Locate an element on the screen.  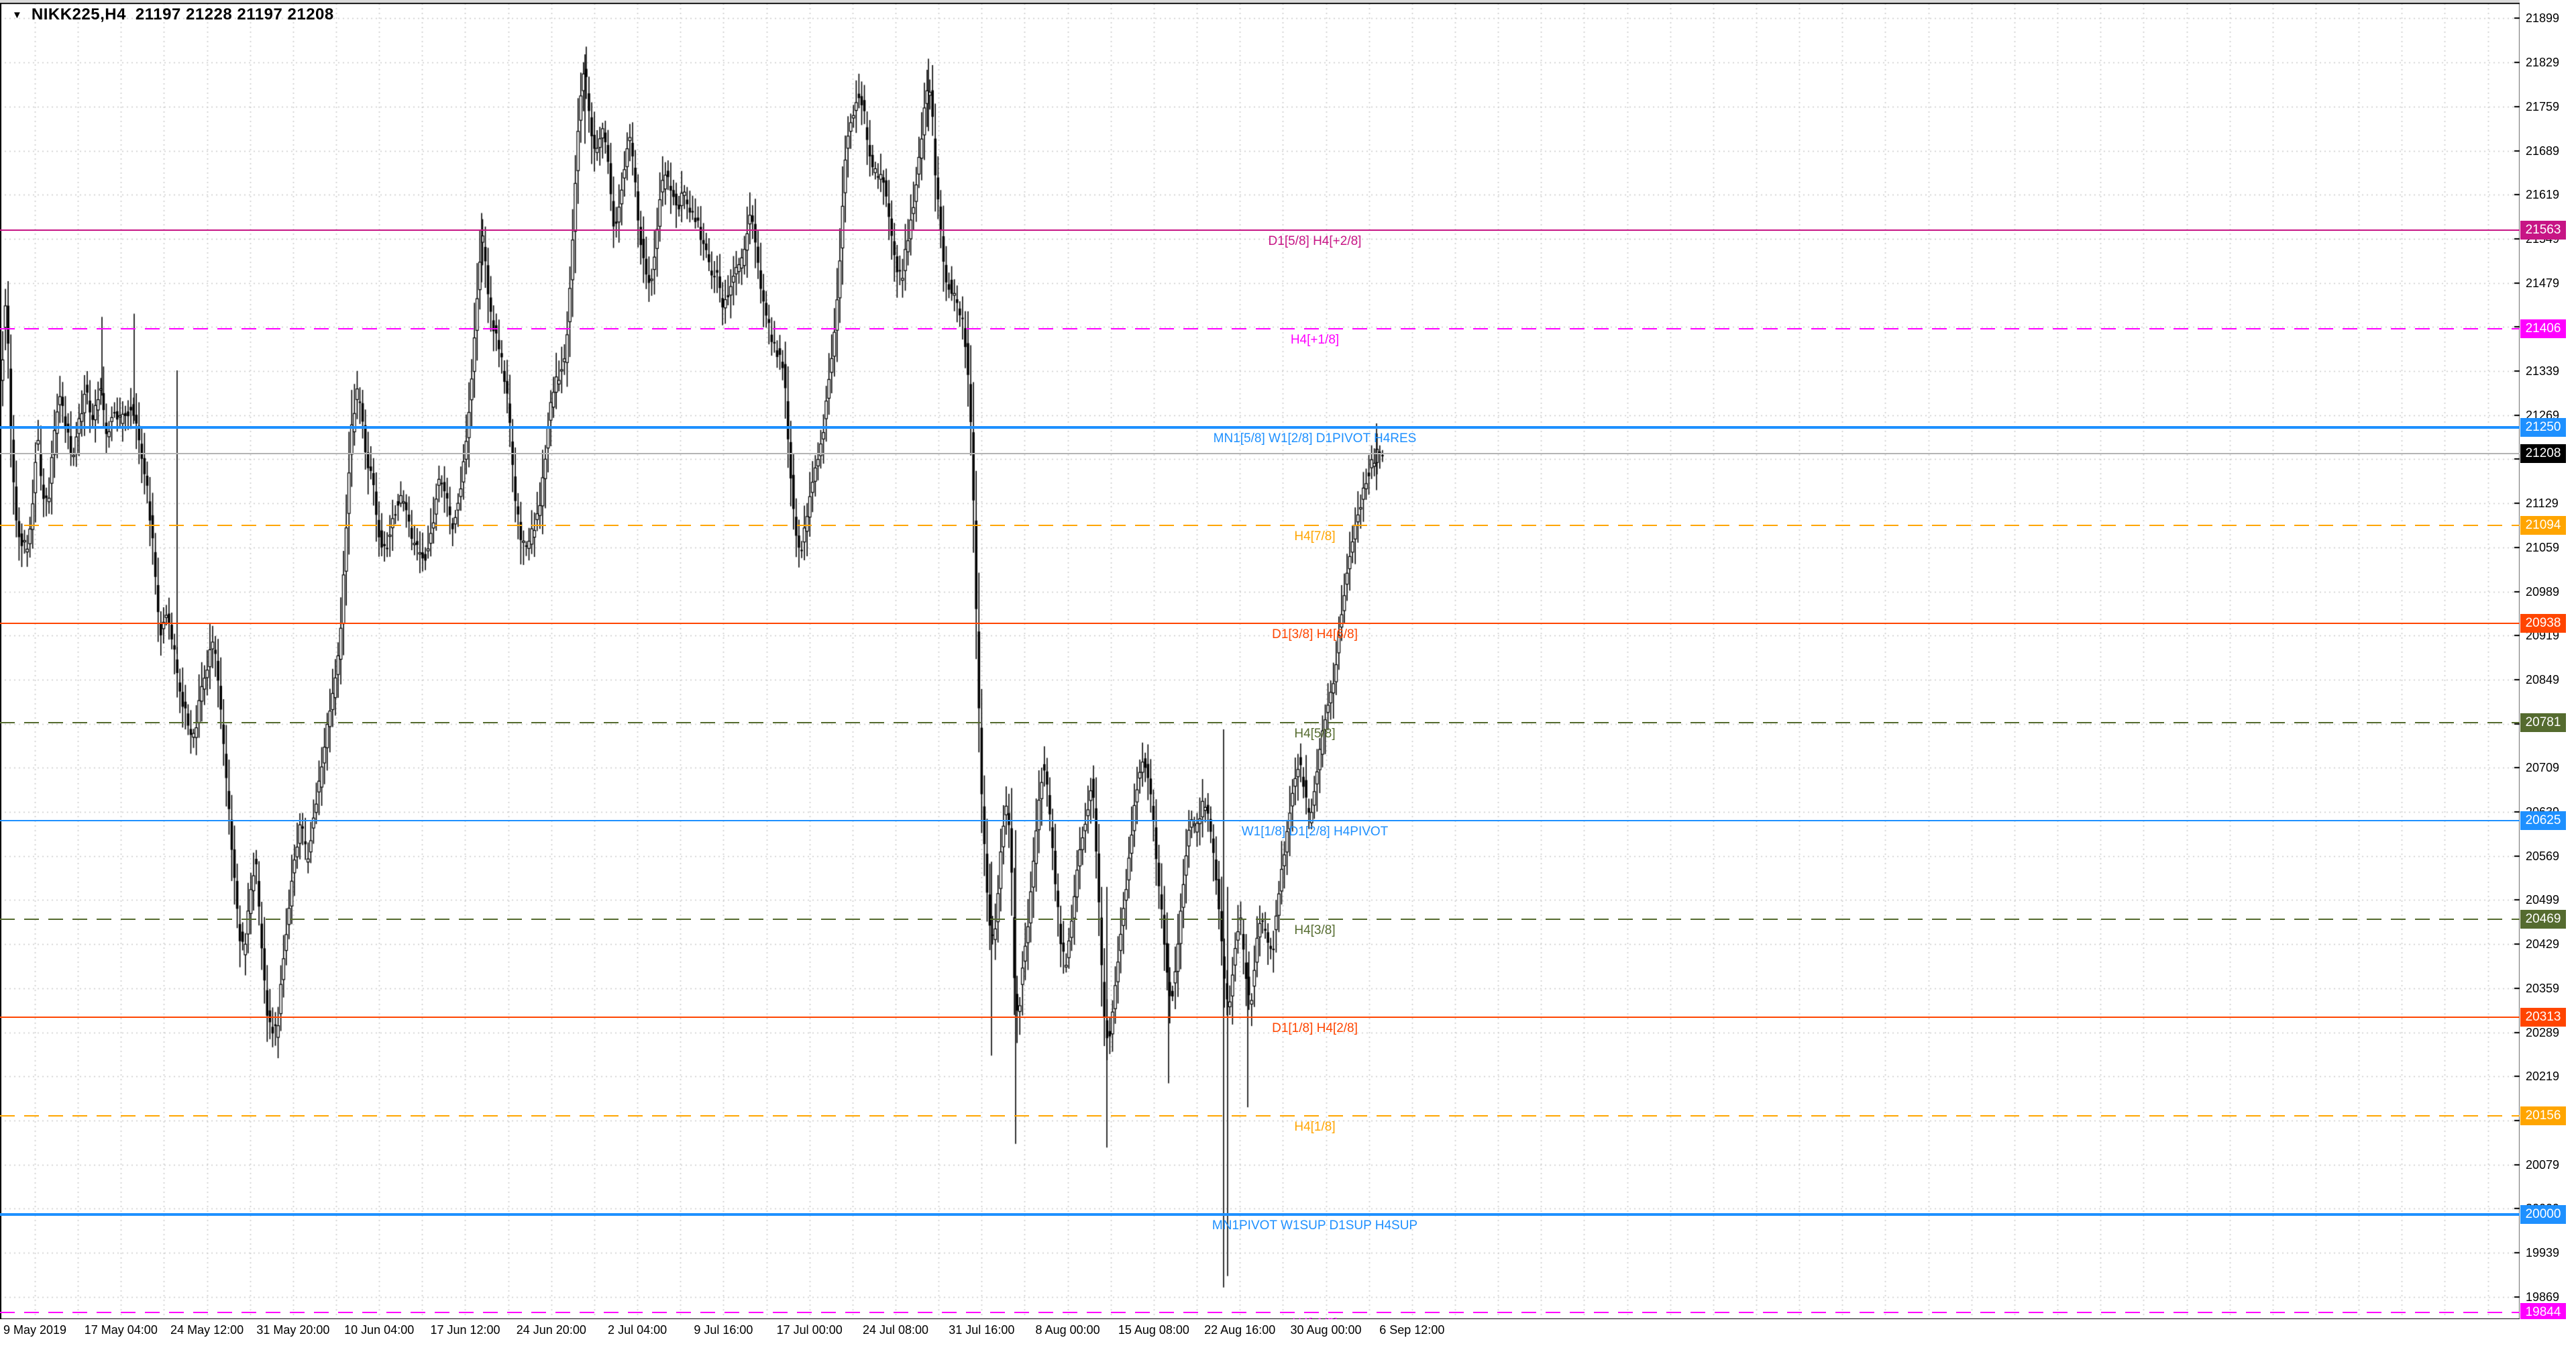
chart-title-symbol: NIKK225,H4 is located at coordinates (78, 14).